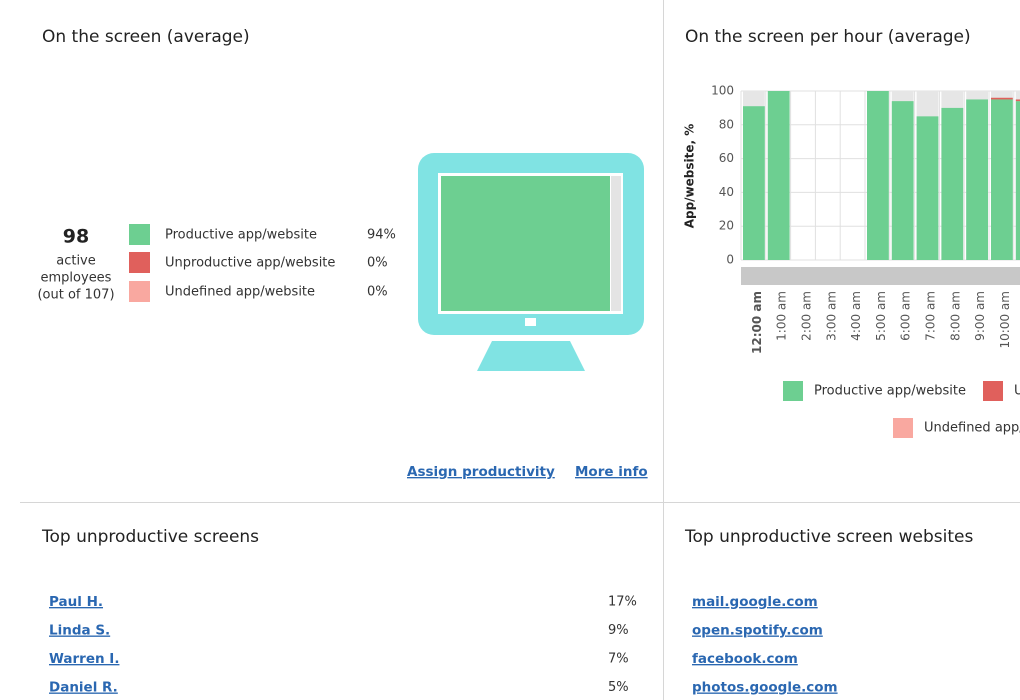  What do you see at coordinates (1005, 319) in the screenshot?
I see `x-tick-label: 10:00 am` at bounding box center [1005, 319].